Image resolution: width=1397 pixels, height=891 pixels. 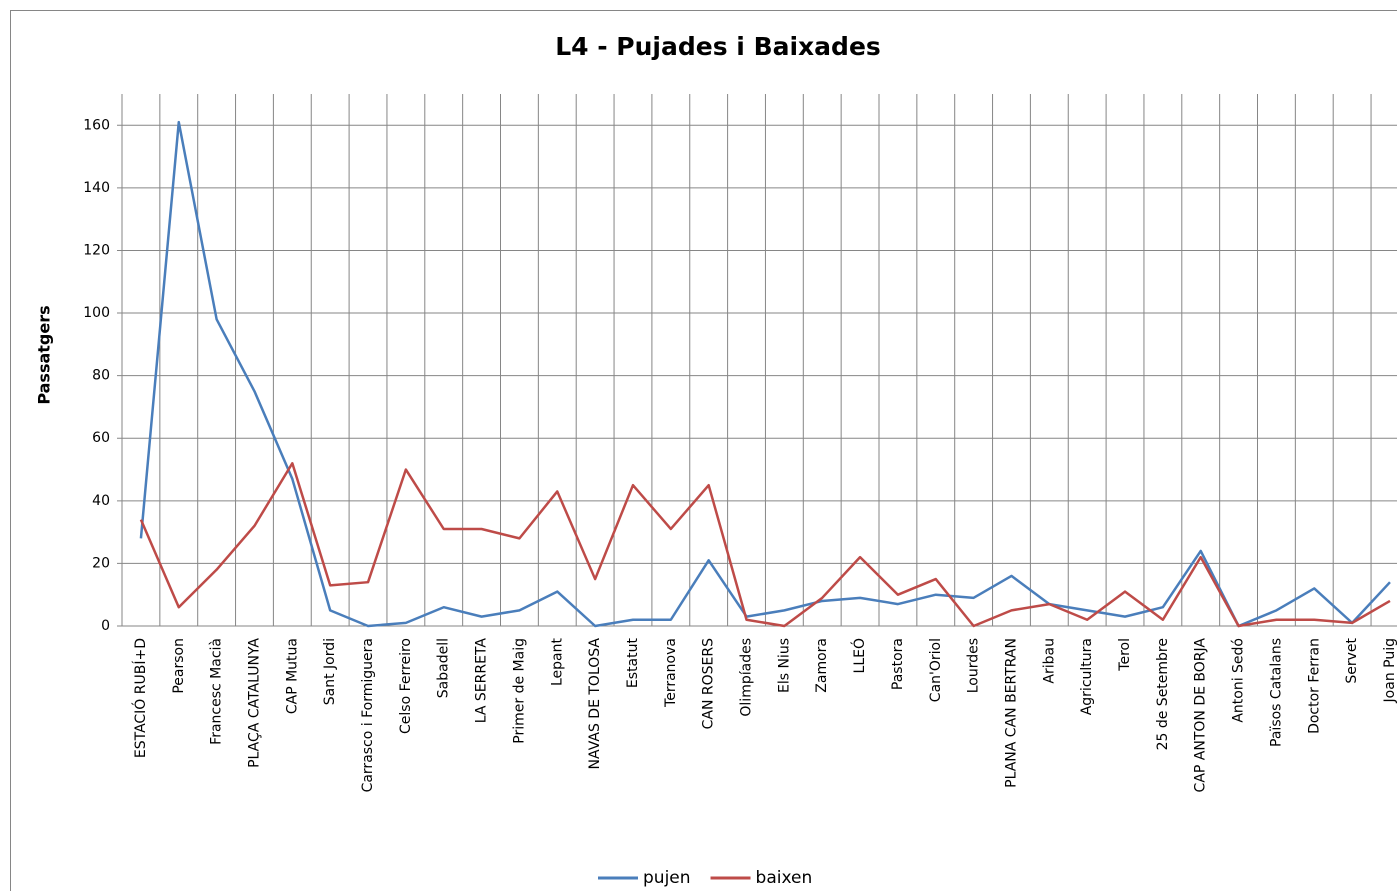 What do you see at coordinates (747, 677) in the screenshot?
I see `x-tick-label: Olimpíades` at bounding box center [747, 677].